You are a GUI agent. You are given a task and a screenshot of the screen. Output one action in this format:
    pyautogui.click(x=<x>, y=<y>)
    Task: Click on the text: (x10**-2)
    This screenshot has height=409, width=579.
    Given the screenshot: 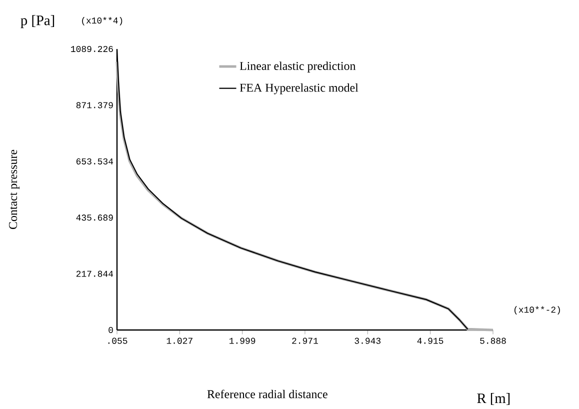 What is the action you would take?
    pyautogui.click(x=537, y=310)
    